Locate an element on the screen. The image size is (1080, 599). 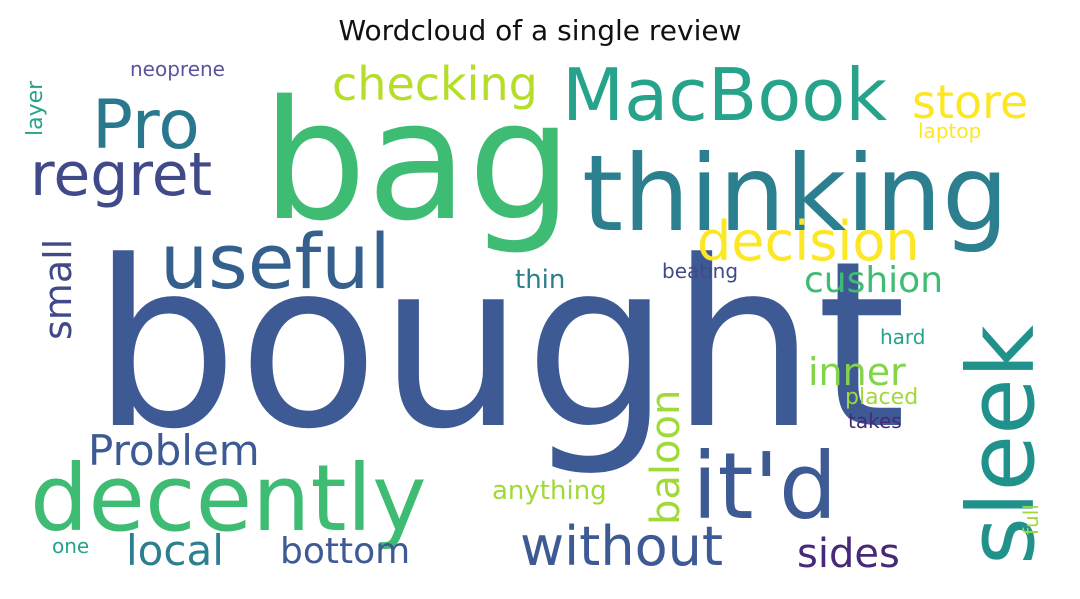
word-full: full is located at coordinates (1031, 519).